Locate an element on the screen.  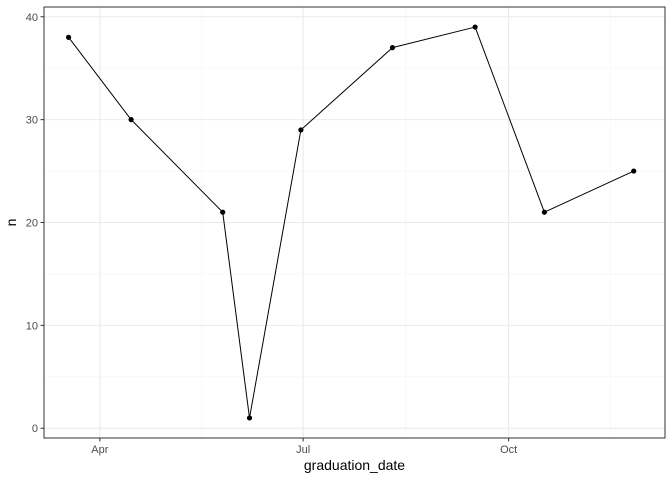
x-axis-title: graduation_date is located at coordinates (354, 465).